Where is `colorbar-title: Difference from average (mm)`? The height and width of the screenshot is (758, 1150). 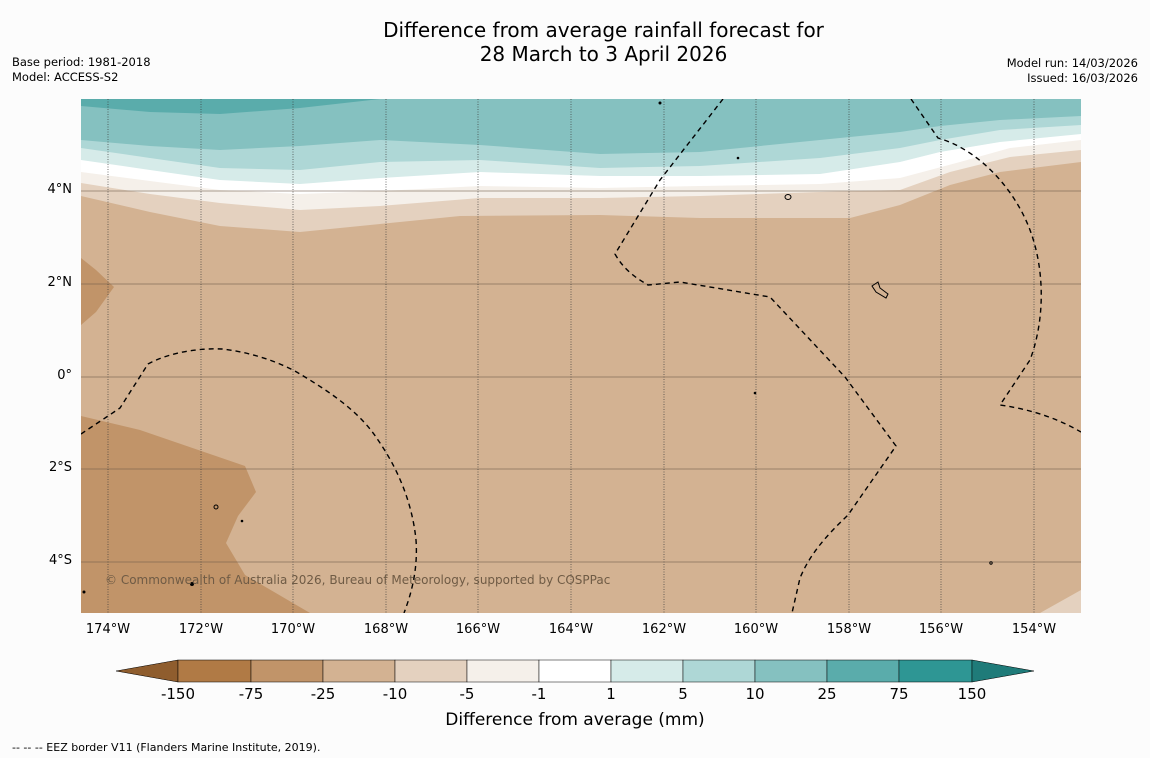
colorbar-title: Difference from average (mm) is located at coordinates (575, 720).